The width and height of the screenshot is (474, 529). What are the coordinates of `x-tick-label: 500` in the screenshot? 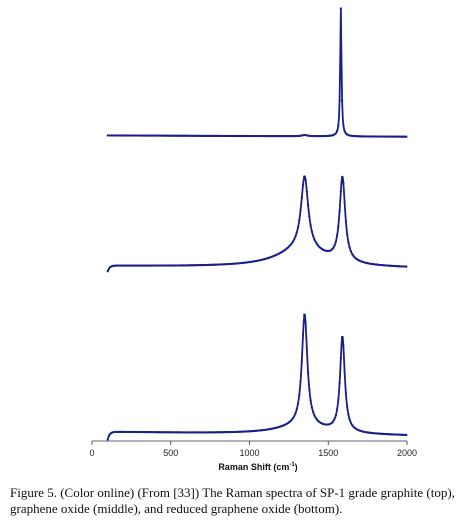 It's located at (170, 453).